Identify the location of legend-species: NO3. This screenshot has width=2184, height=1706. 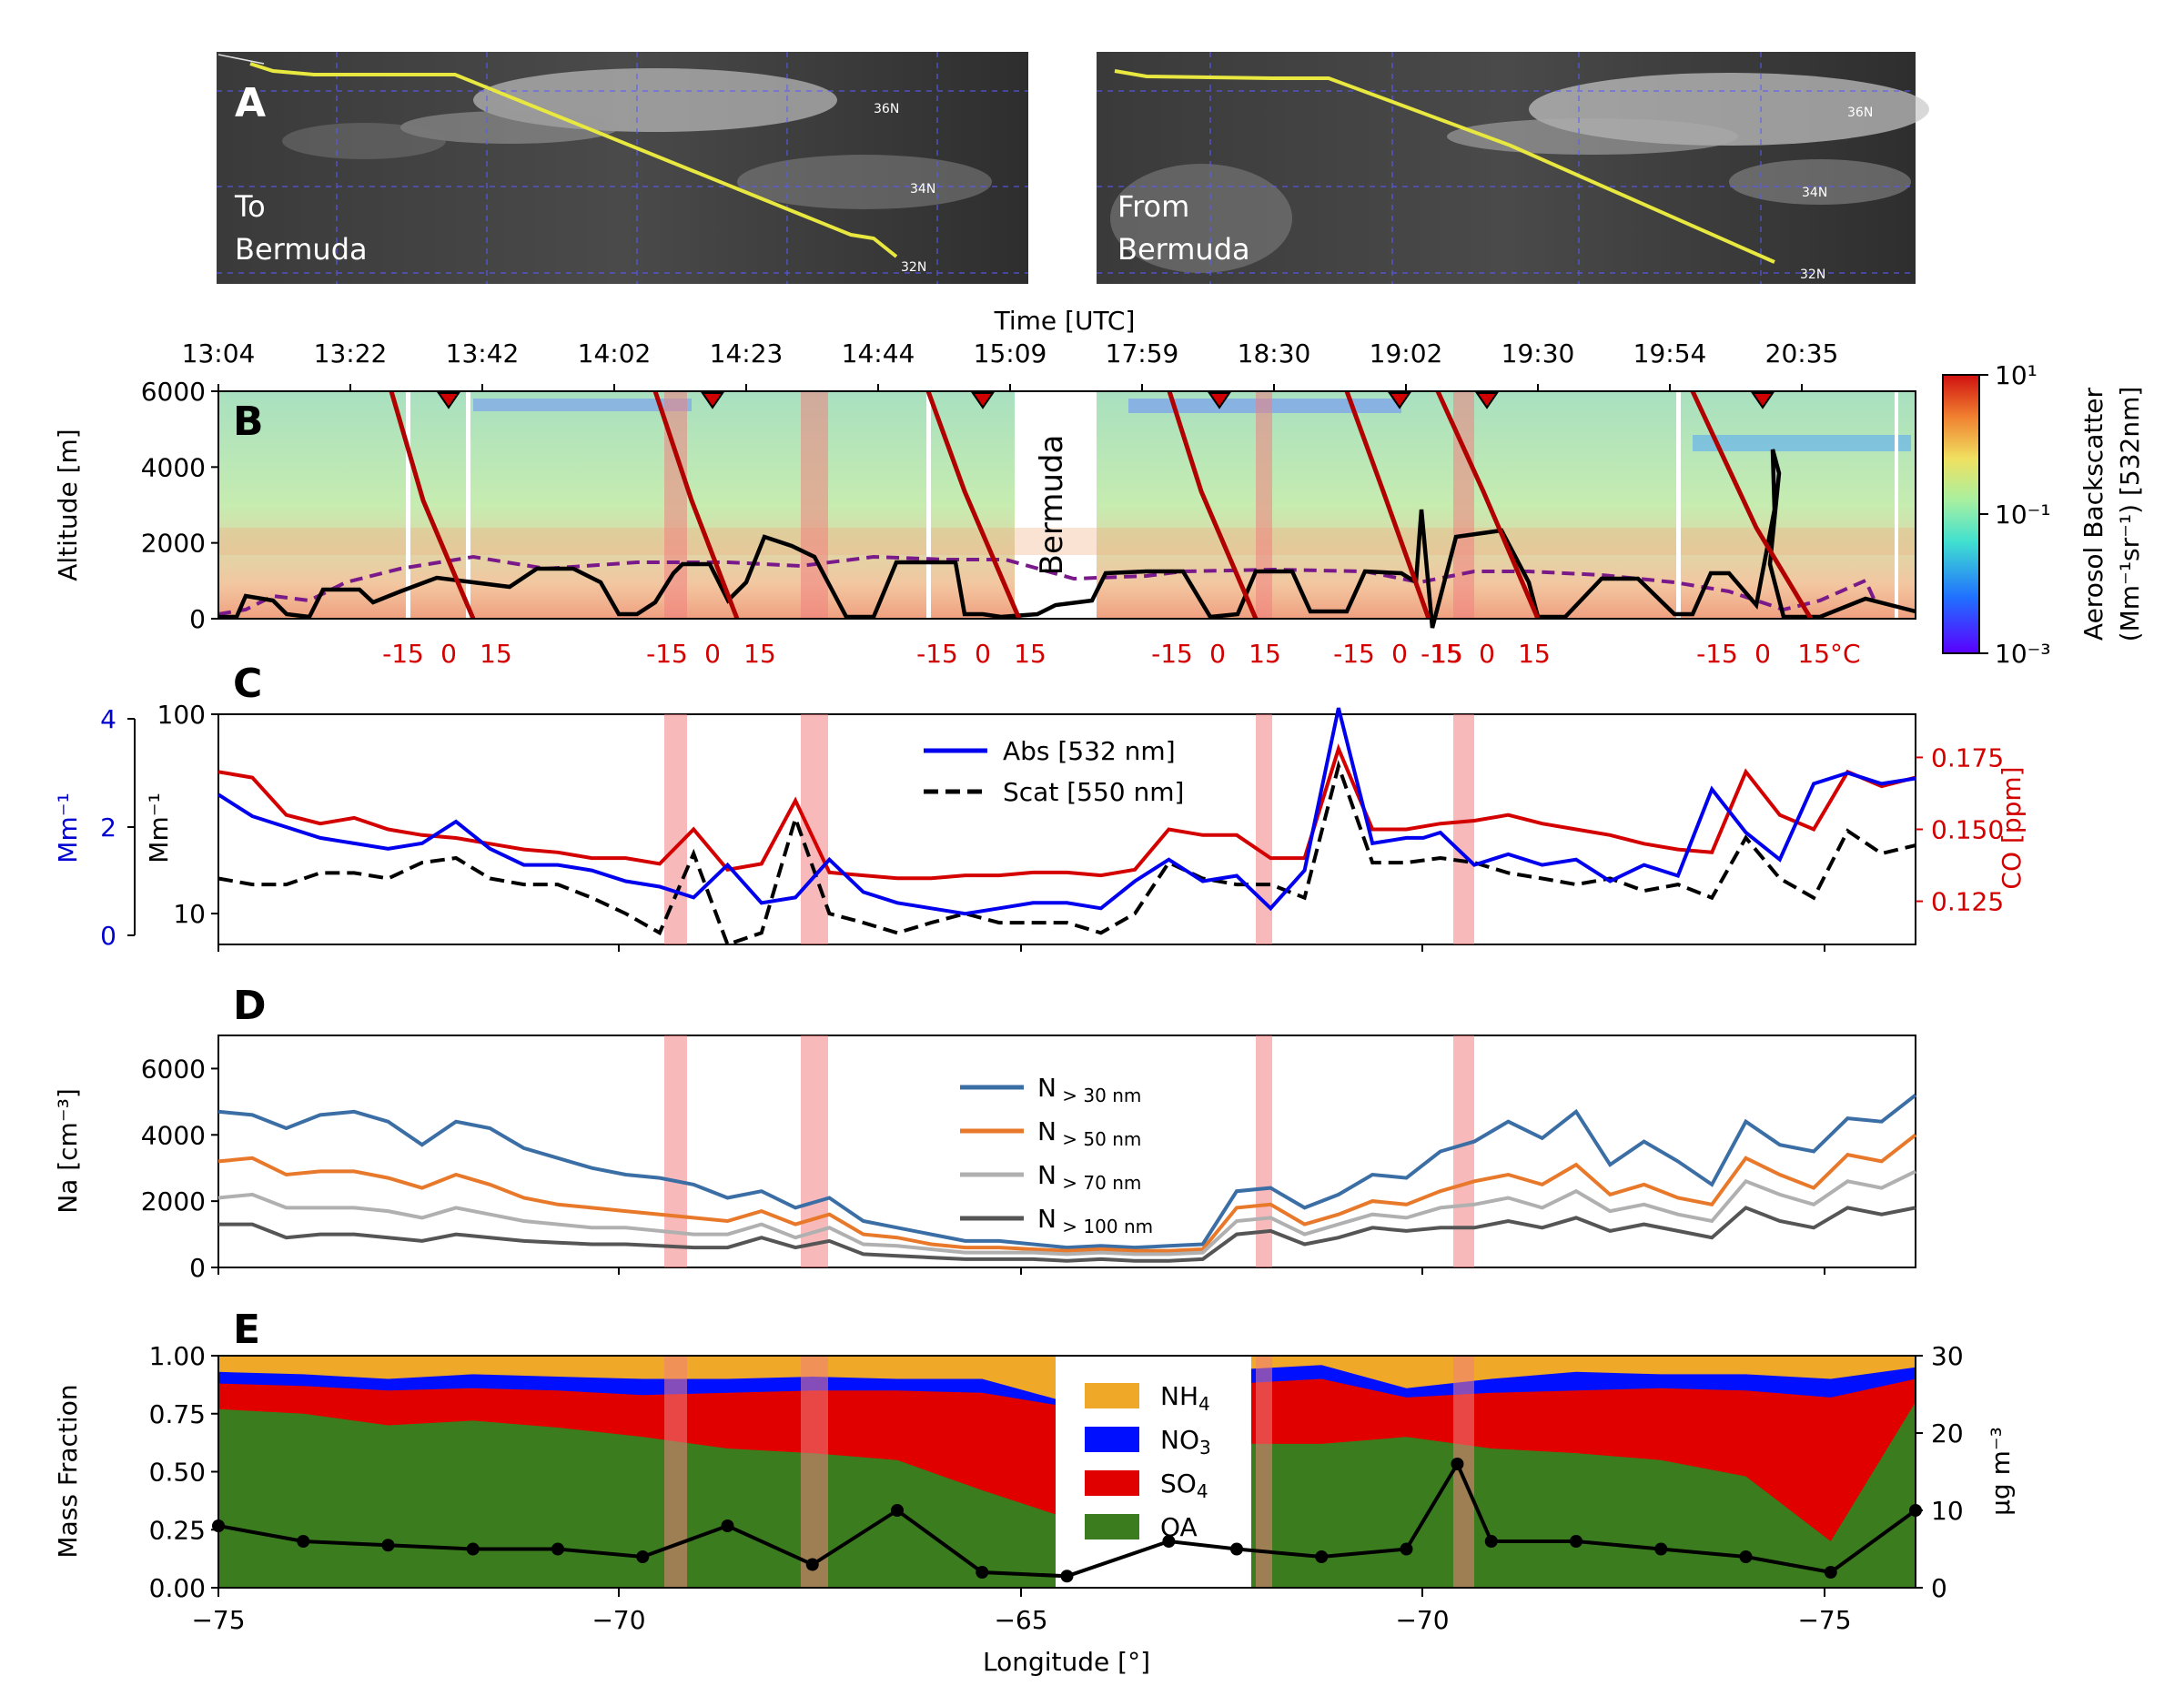
(1185, 1442).